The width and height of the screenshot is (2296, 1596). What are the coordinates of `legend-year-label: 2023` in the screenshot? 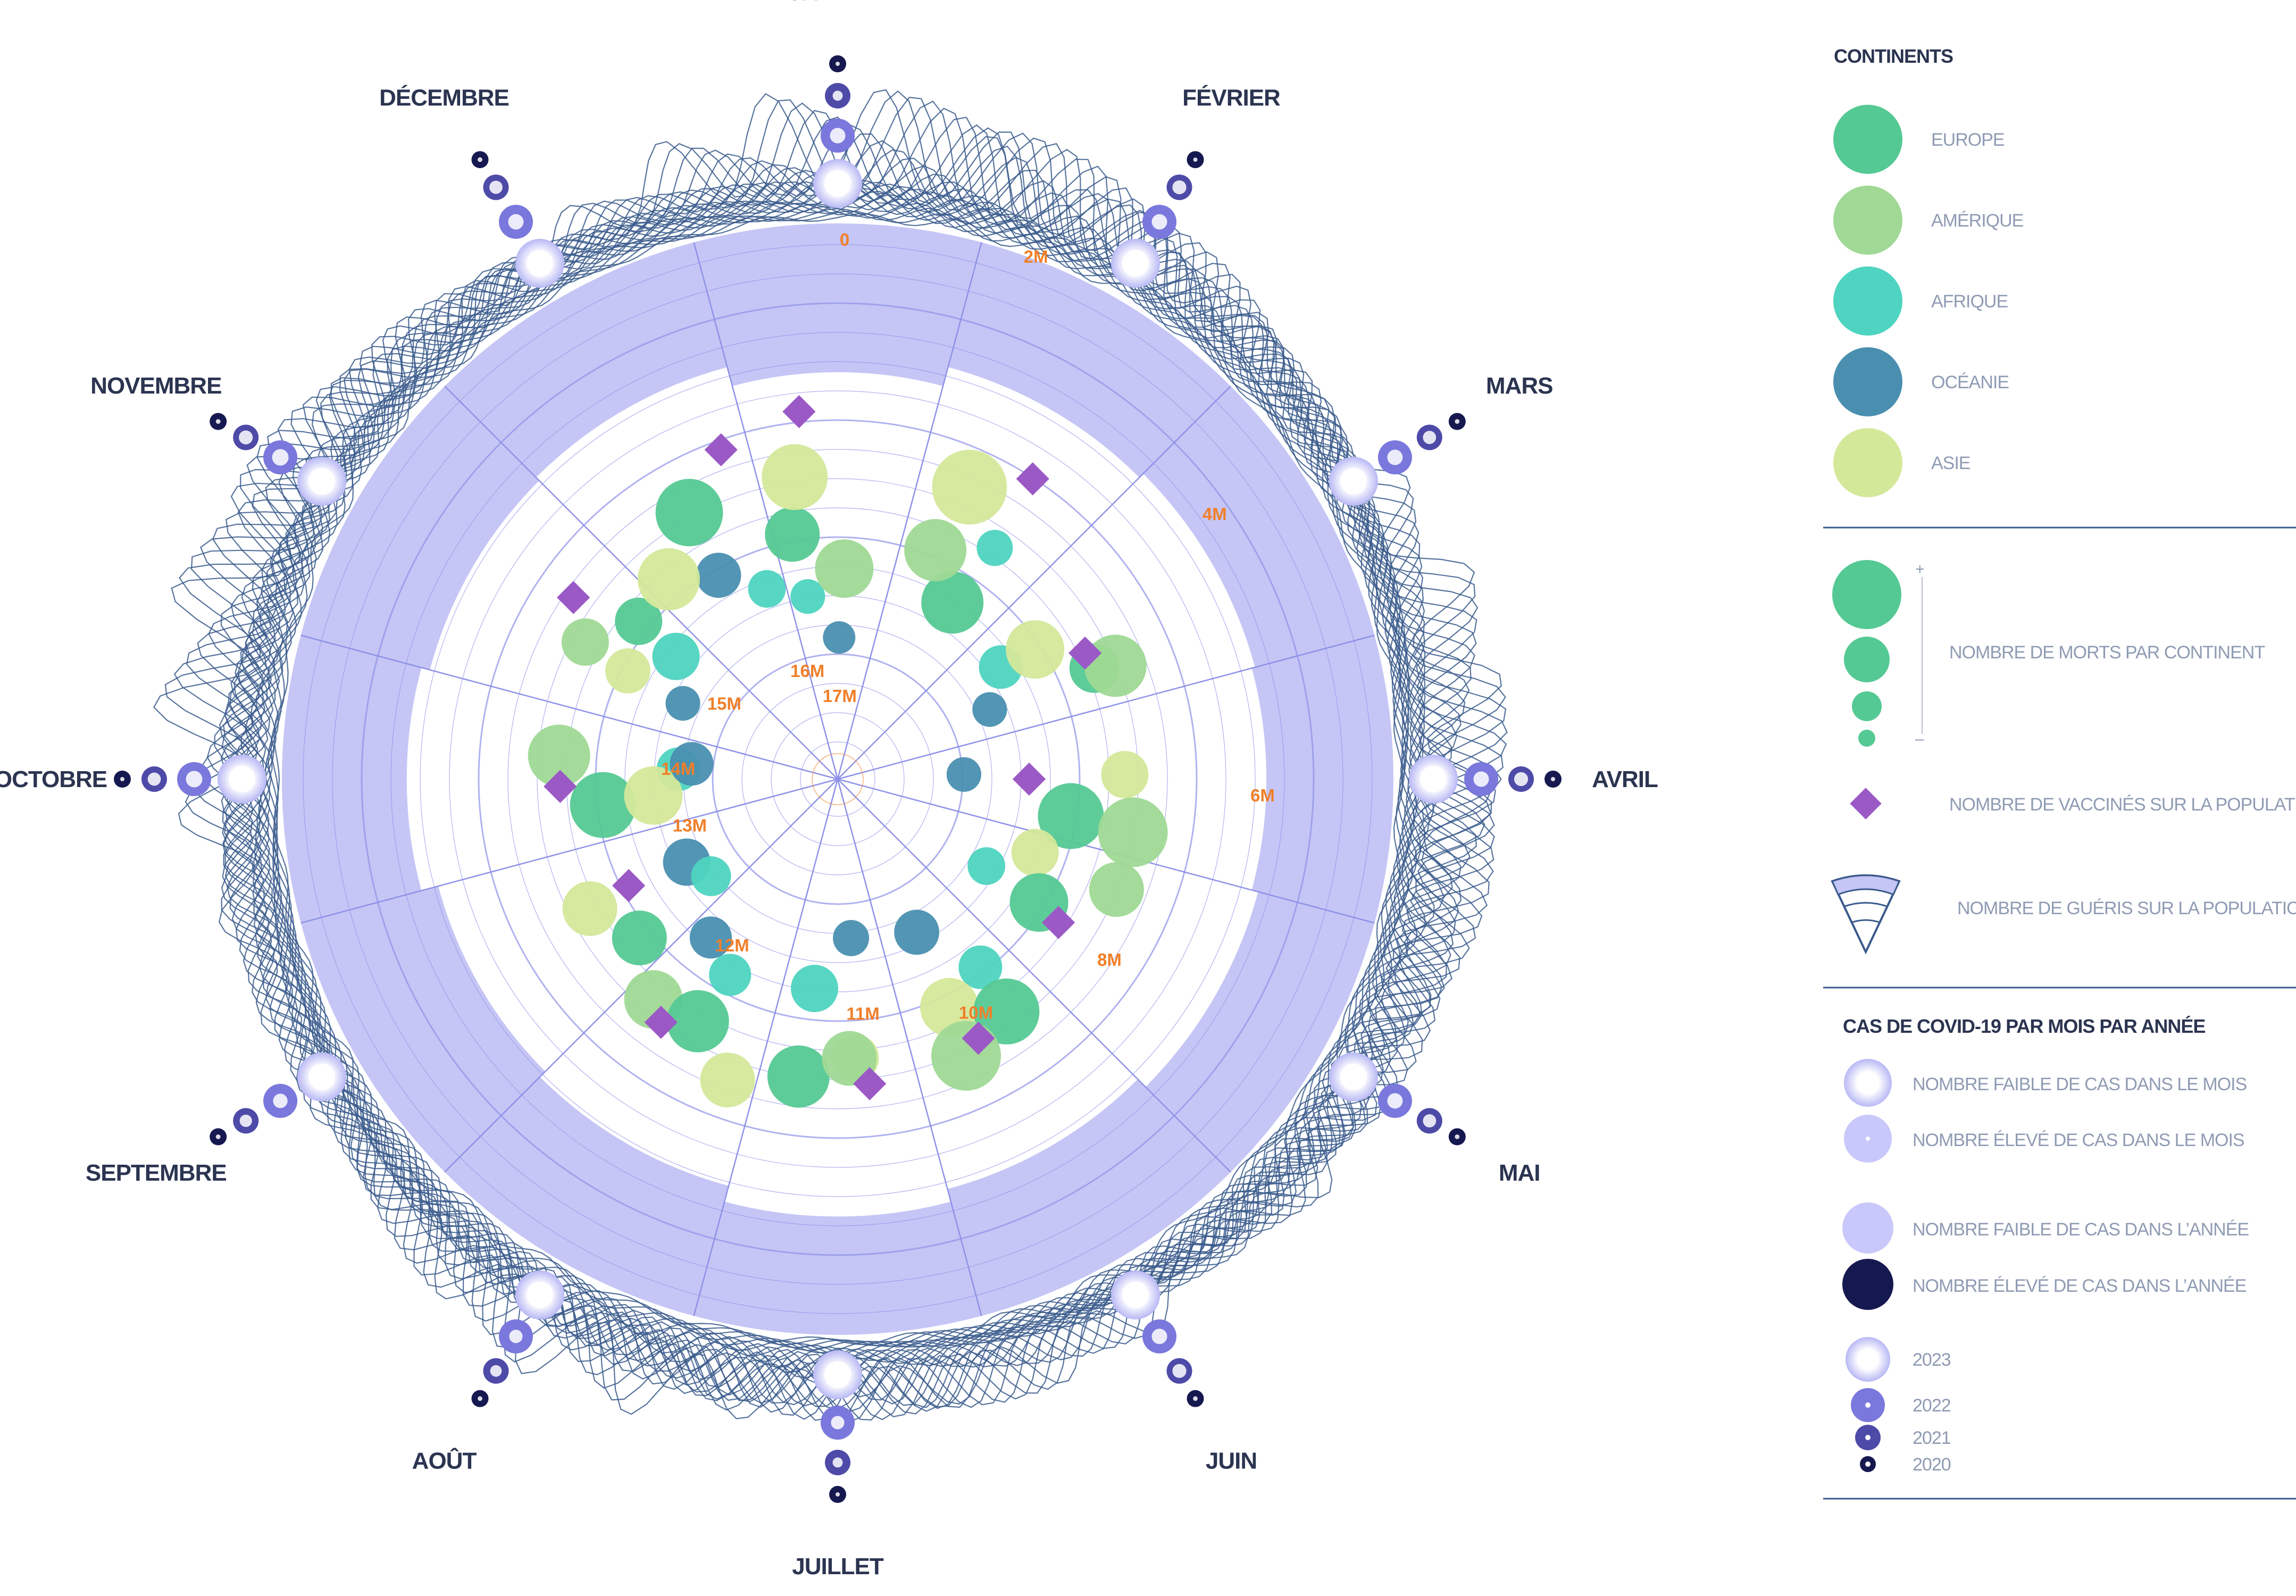 It's located at (1932, 1360).